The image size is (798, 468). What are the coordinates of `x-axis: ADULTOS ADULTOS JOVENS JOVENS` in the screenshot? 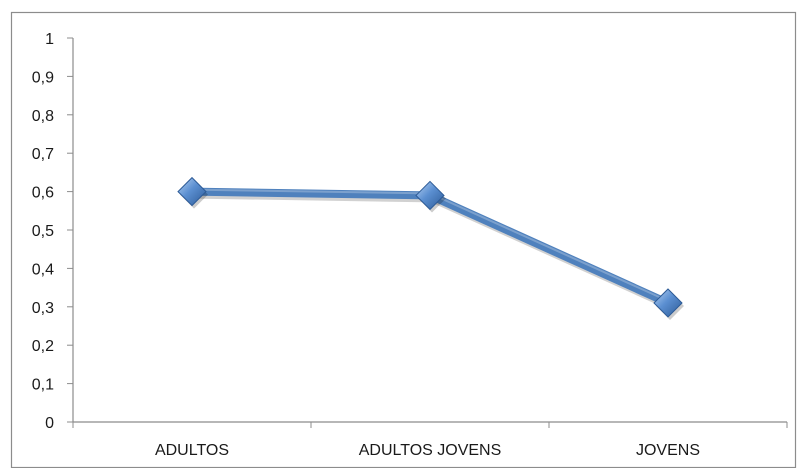 It's located at (430, 440).